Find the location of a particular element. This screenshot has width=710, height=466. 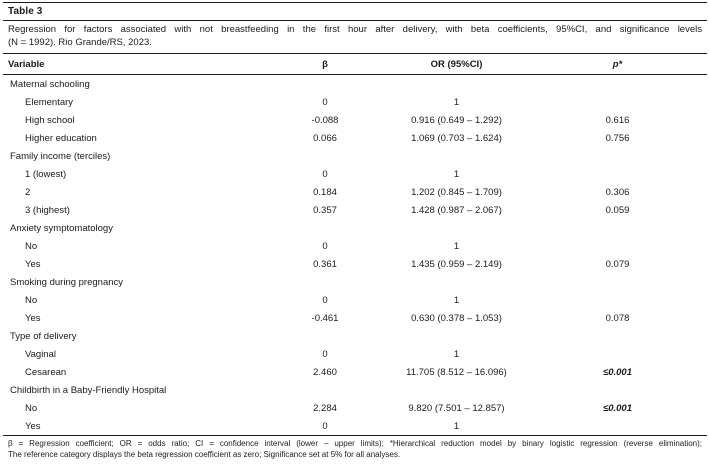

cell-p: 0.079 is located at coordinates (617, 264).